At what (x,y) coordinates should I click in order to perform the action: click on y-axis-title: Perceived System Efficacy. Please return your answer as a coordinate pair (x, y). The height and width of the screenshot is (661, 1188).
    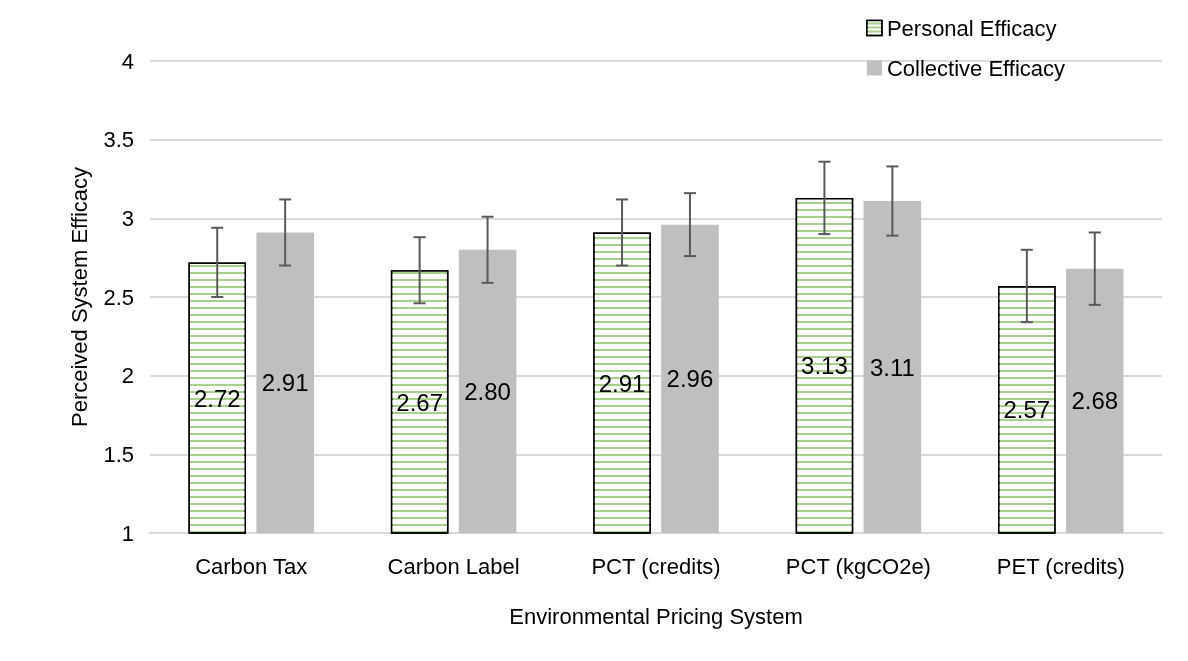
    Looking at the image, I should click on (79, 297).